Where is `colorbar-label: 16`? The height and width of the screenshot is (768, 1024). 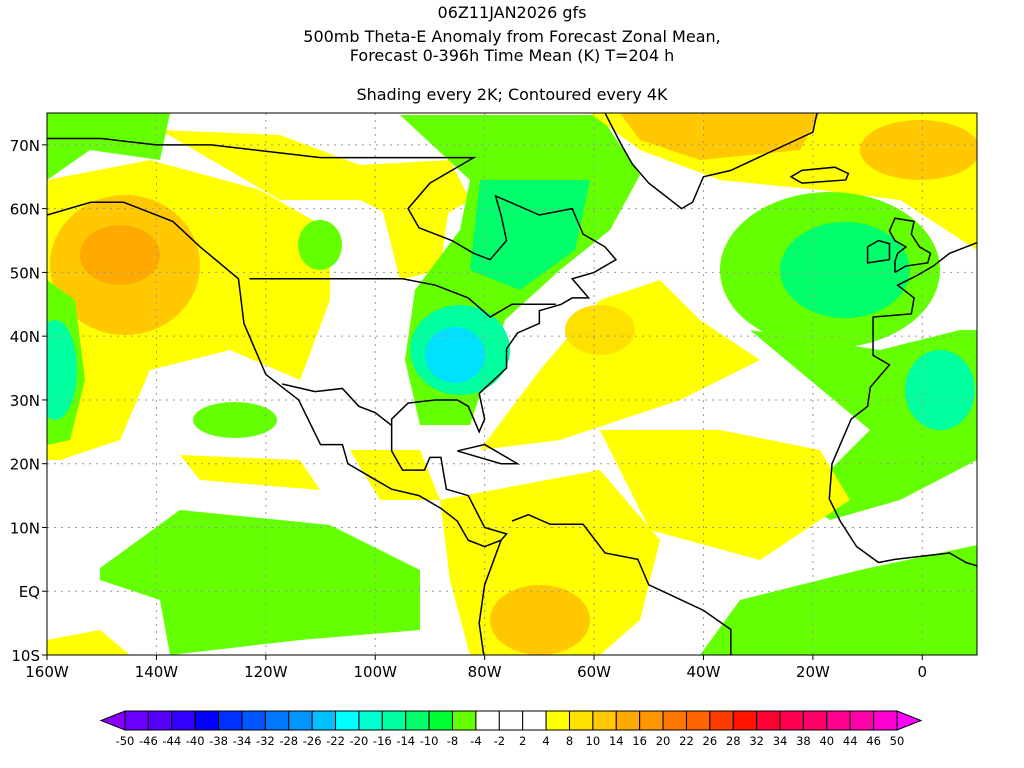 colorbar-label: 16 is located at coordinates (639, 741).